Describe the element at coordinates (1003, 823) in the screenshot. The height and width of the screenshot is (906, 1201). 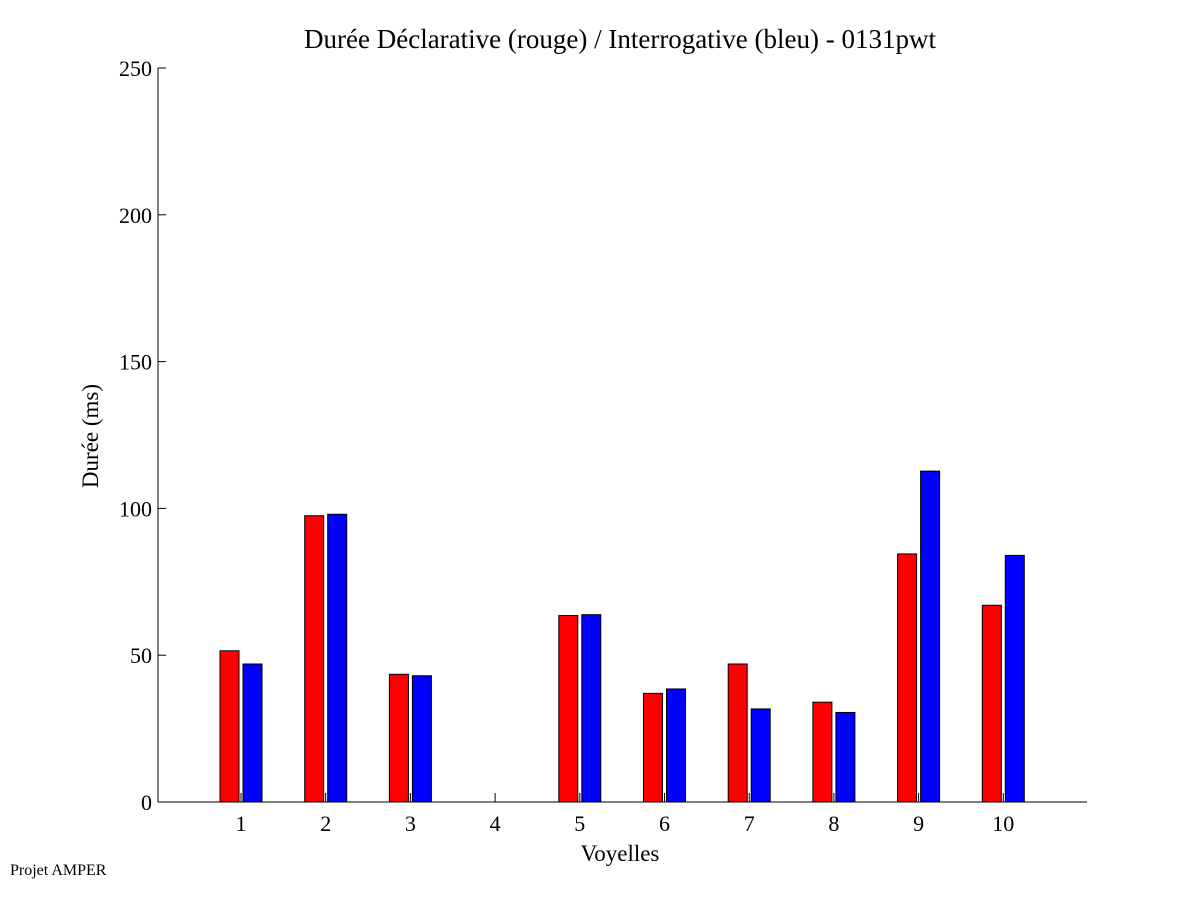
I see `x-tick-label: 10` at that location.